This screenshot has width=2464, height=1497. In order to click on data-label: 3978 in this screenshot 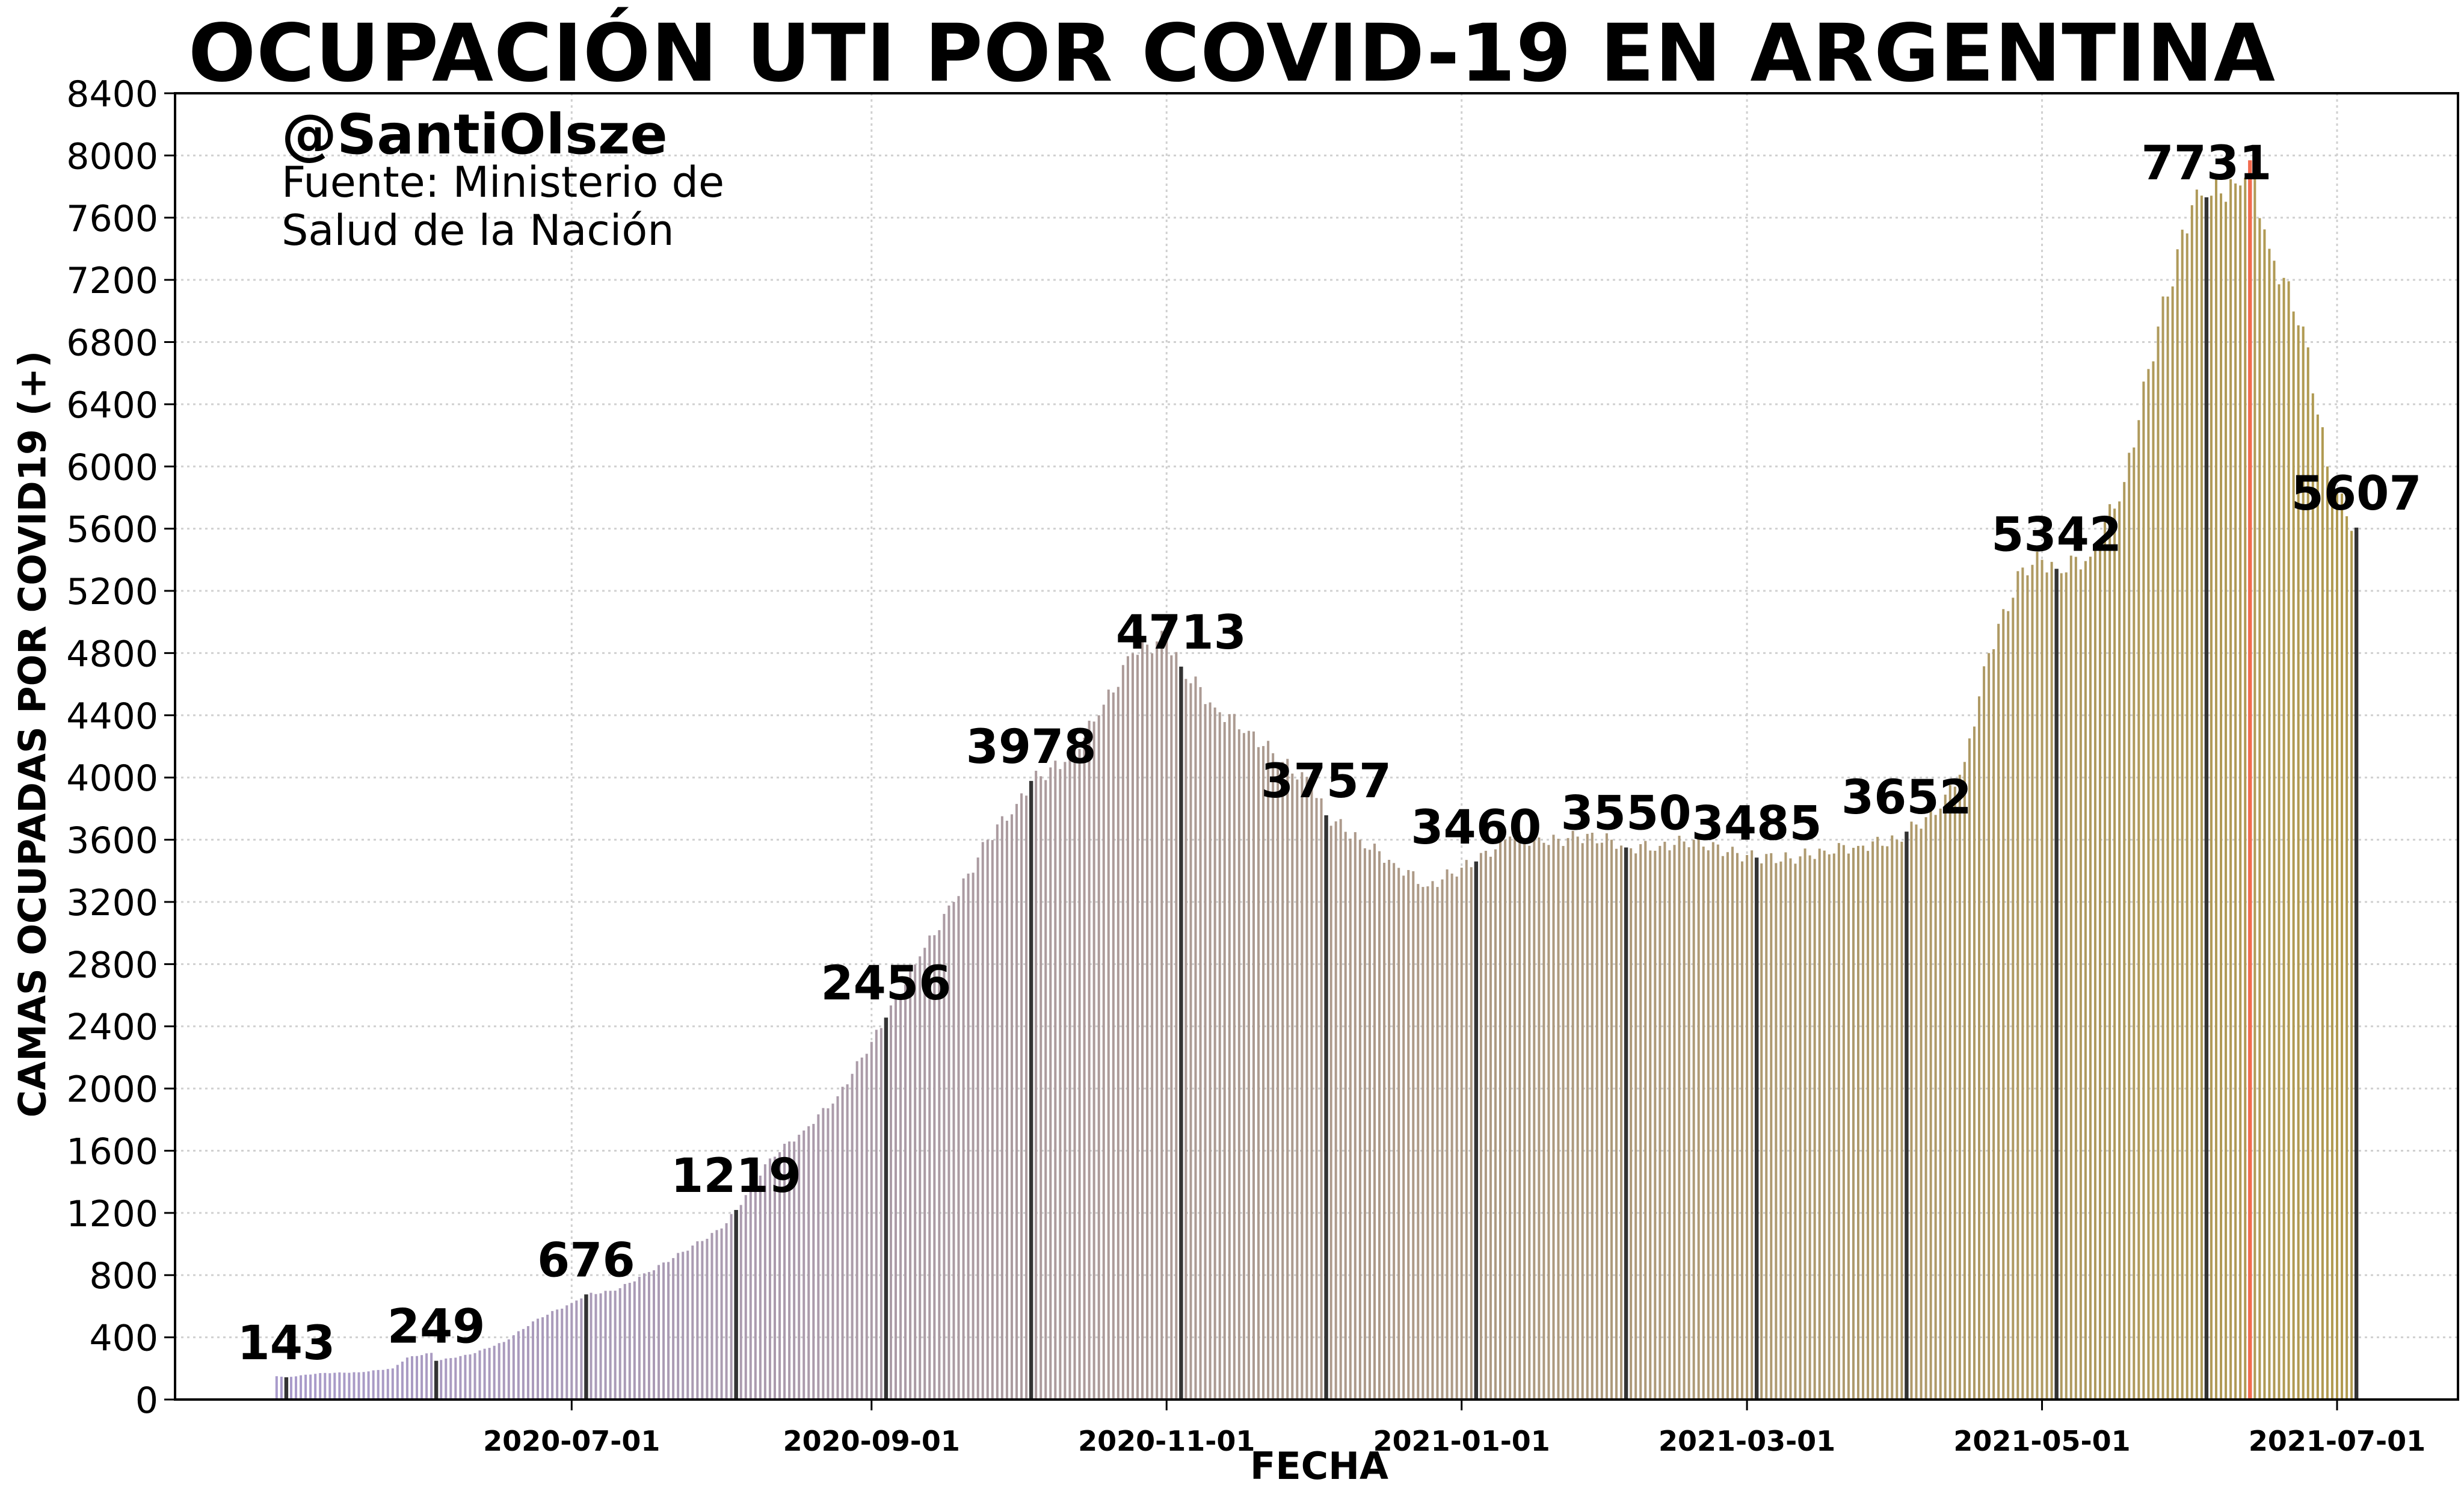, I will do `click(1031, 747)`.